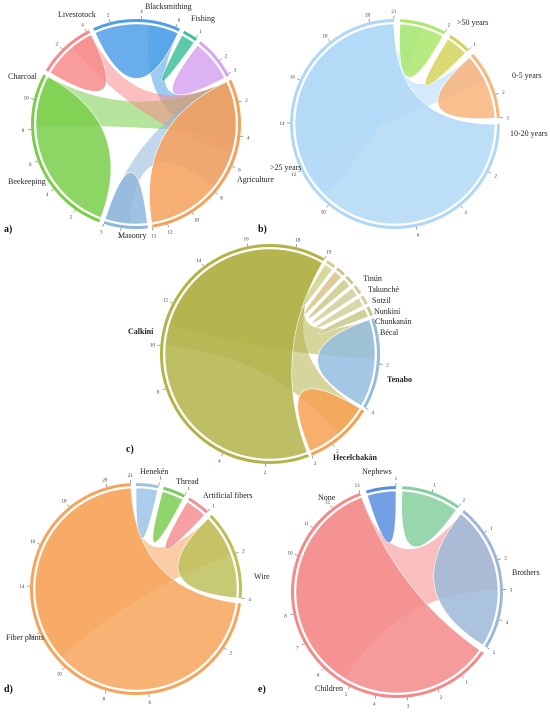 This screenshot has width=550, height=712. I want to click on node-label-tin-n: Tinún, so click(372, 278).